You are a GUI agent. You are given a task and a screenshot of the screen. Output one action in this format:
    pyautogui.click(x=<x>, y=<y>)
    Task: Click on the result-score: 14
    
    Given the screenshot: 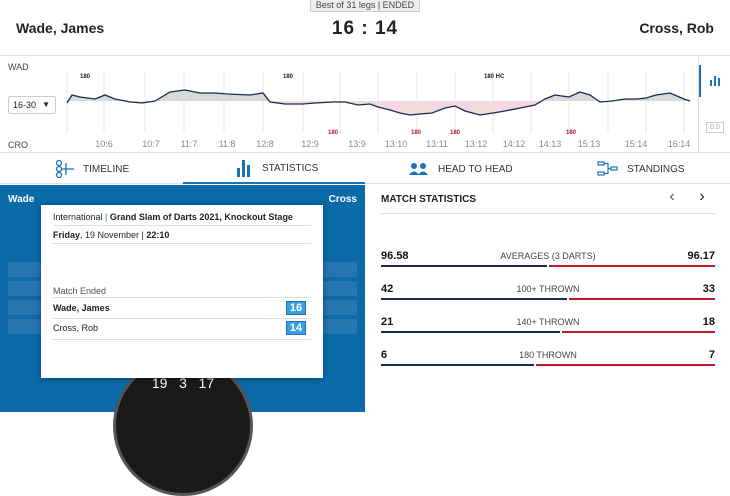 What is the action you would take?
    pyautogui.click(x=296, y=328)
    